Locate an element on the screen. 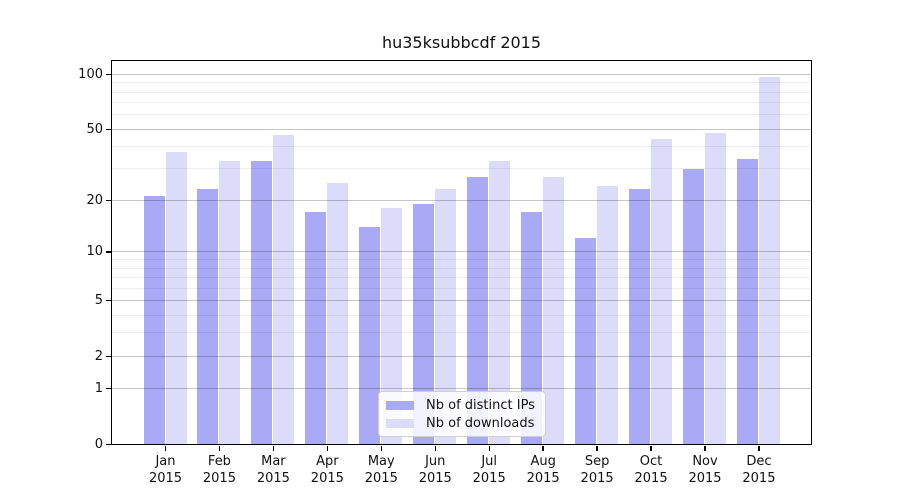  legend-item-distinct-ips: Nb of distinct IPs is located at coordinates (462, 406).